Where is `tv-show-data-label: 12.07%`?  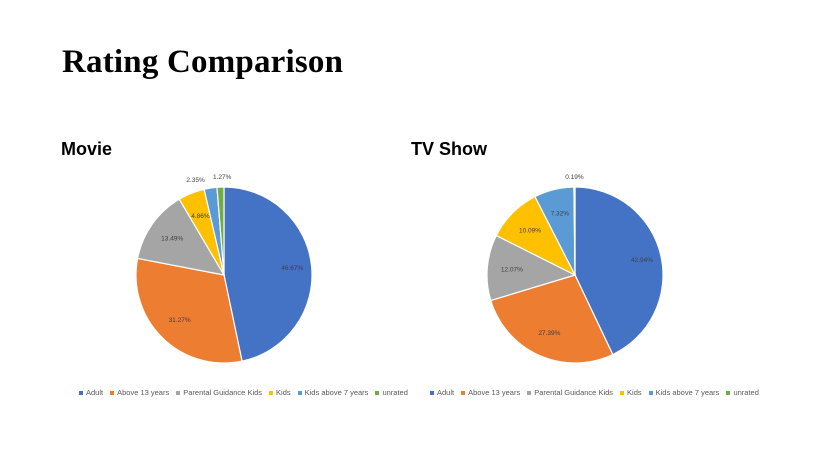
tv-show-data-label: 12.07% is located at coordinates (512, 270).